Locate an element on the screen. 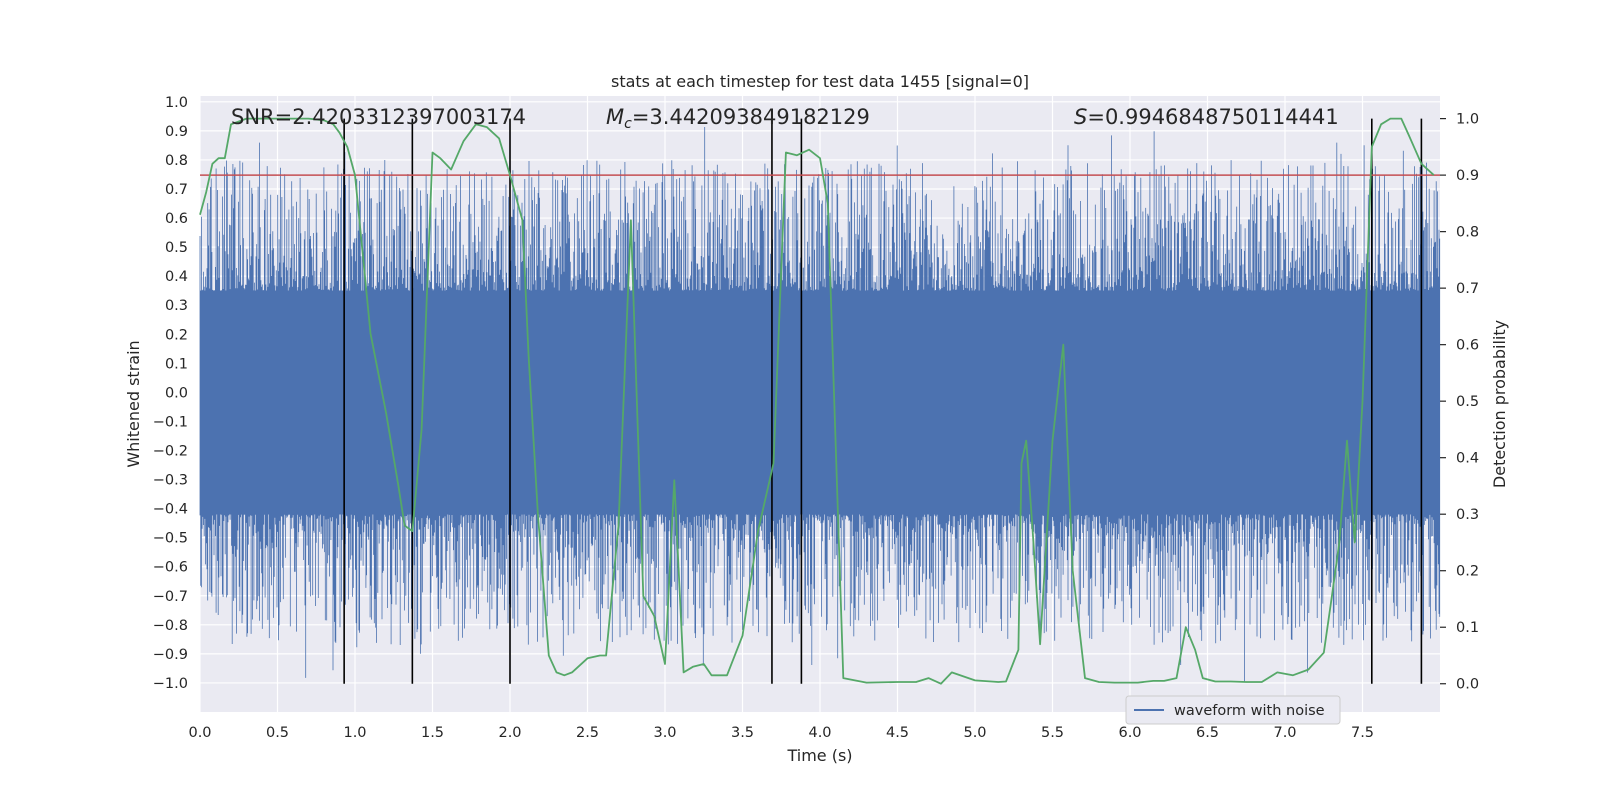 The height and width of the screenshot is (800, 1600). y-left-tick-label: 0.1 is located at coordinates (176, 364).